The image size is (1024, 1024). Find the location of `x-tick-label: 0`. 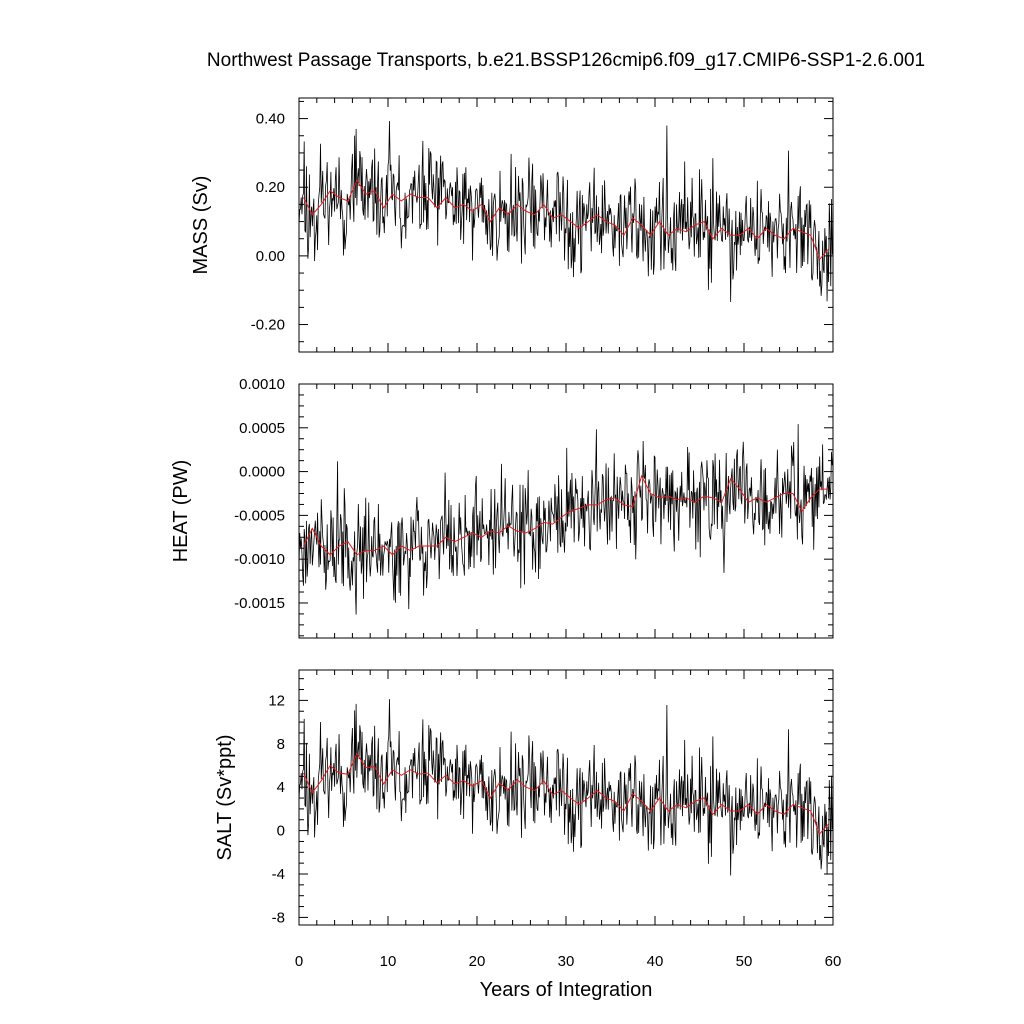

x-tick-label: 0 is located at coordinates (299, 961).